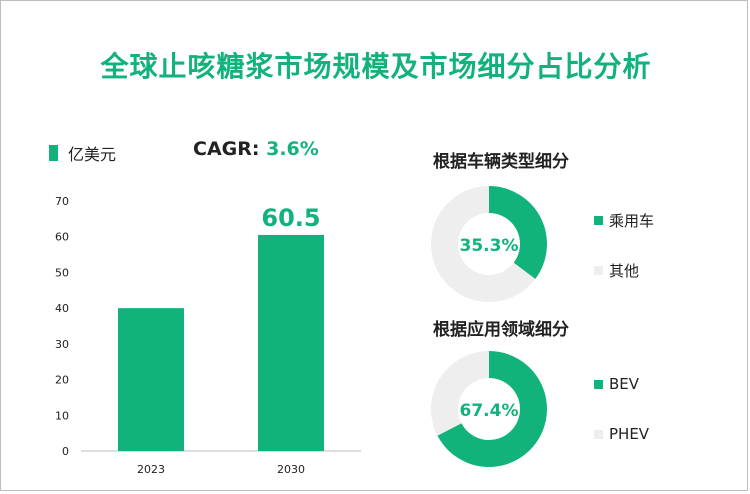 The image size is (750, 494). What do you see at coordinates (376, 66) in the screenshot?
I see `page-title: 全球止咳糖浆市场规模及市场细分占比分析` at bounding box center [376, 66].